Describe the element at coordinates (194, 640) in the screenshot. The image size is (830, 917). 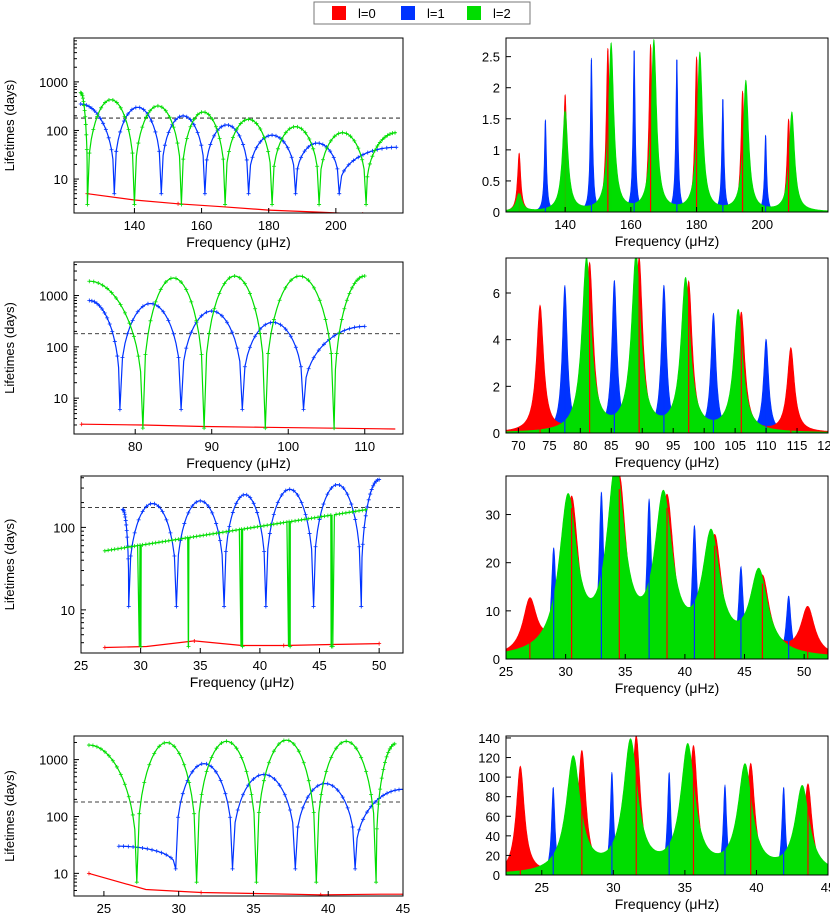
I see `series-point-l0` at that location.